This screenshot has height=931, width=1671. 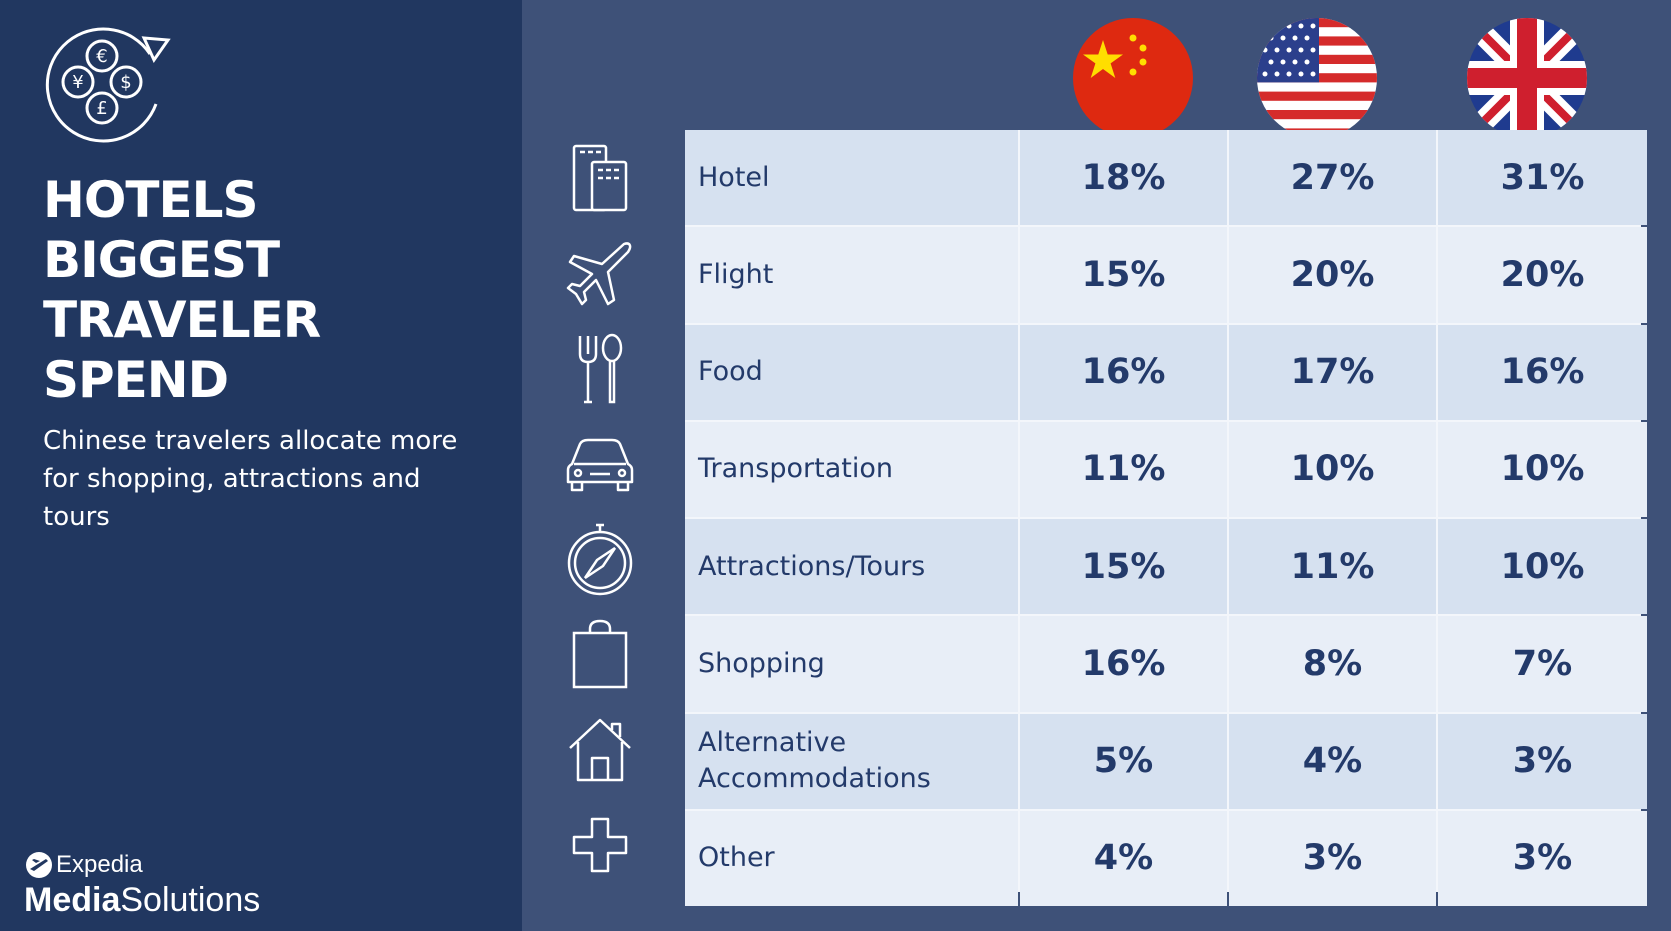 What do you see at coordinates (1542, 372) in the screenshot?
I see `uk-value: 16%` at bounding box center [1542, 372].